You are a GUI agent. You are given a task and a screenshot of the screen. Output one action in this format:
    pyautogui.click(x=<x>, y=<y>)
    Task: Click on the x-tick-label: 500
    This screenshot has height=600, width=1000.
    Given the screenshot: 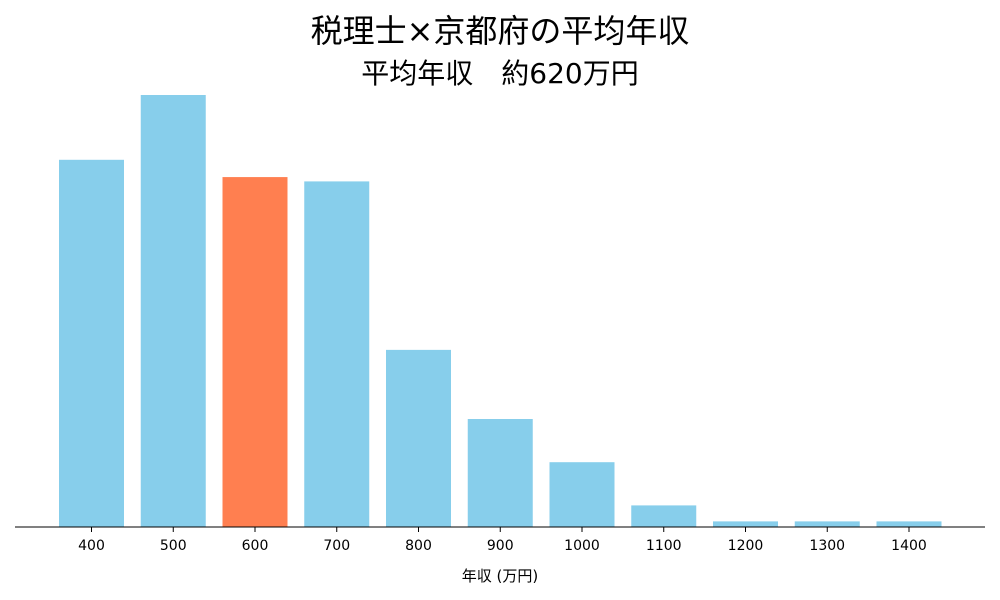 What is the action you would take?
    pyautogui.click(x=173, y=546)
    